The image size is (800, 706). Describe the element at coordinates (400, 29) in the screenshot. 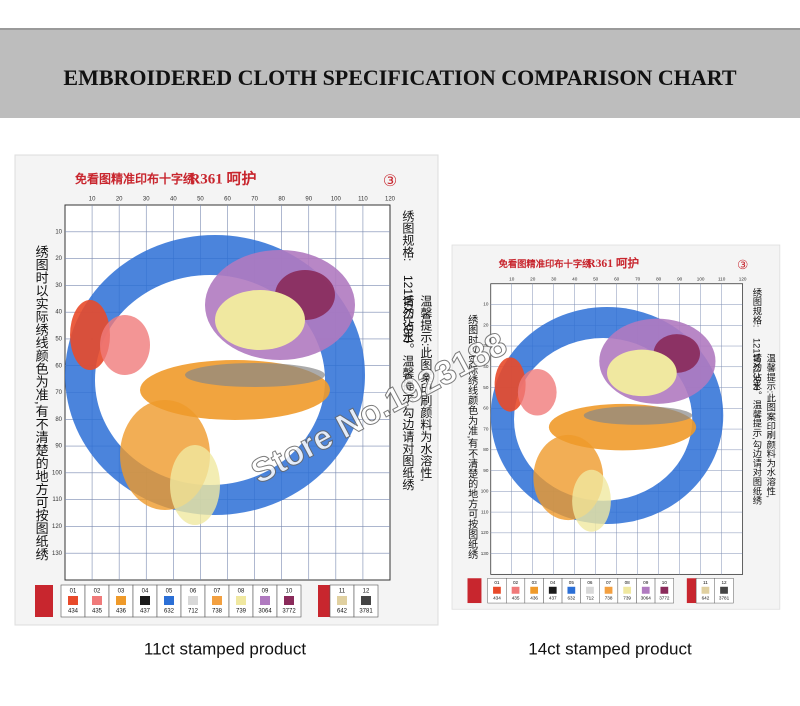

I see `banner-edge` at that location.